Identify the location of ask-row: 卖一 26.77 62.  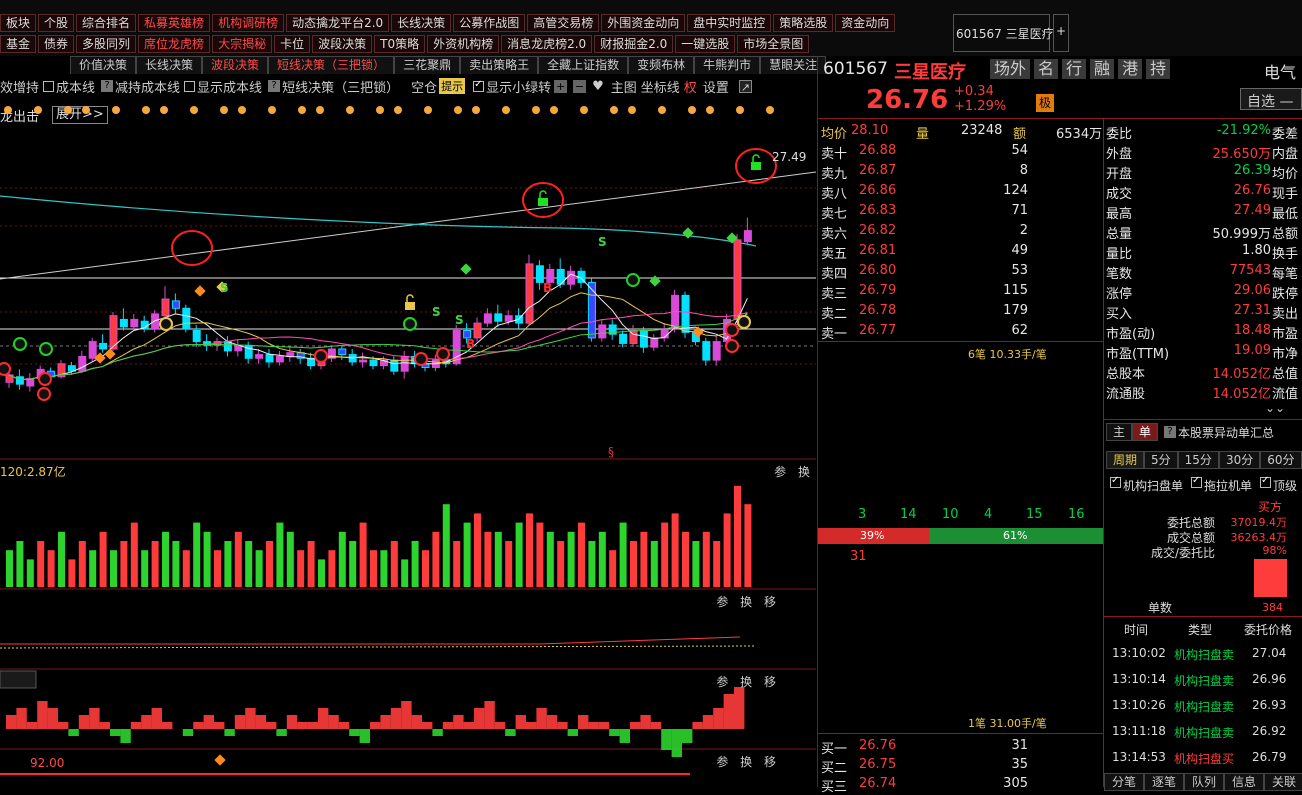
(962, 331).